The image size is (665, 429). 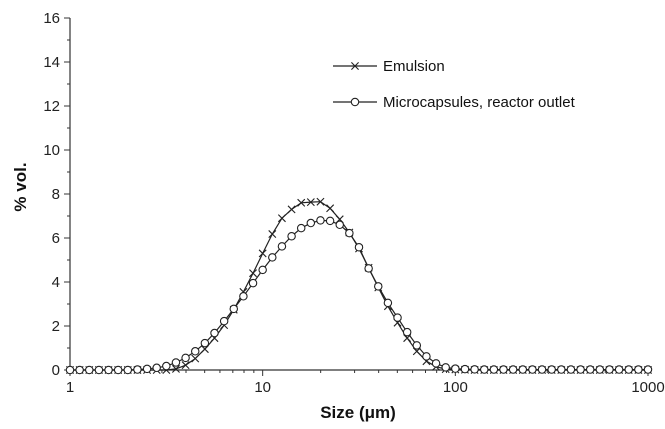 What do you see at coordinates (70, 387) in the screenshot?
I see `x-tick-label: 1` at bounding box center [70, 387].